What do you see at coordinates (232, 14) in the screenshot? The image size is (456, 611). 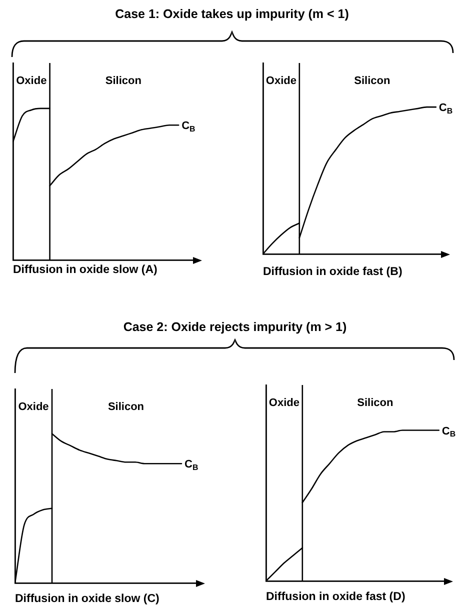 I see `text: Case 1: Oxide takes up impurity (m < 1)` at bounding box center [232, 14].